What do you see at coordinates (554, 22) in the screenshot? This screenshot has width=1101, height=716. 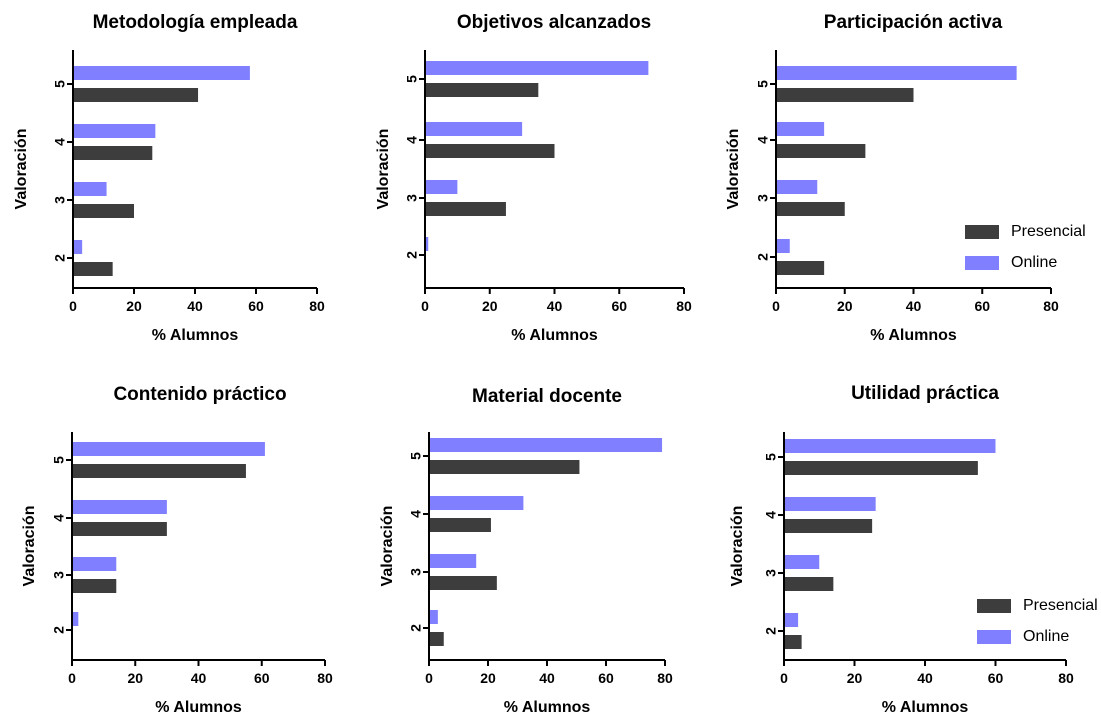 I see `chart-title: Objetivos alcanzados` at bounding box center [554, 22].